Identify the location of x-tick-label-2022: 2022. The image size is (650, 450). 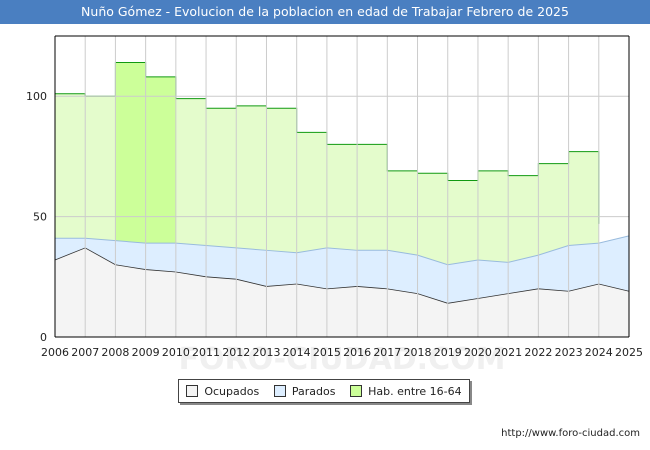
(538, 352).